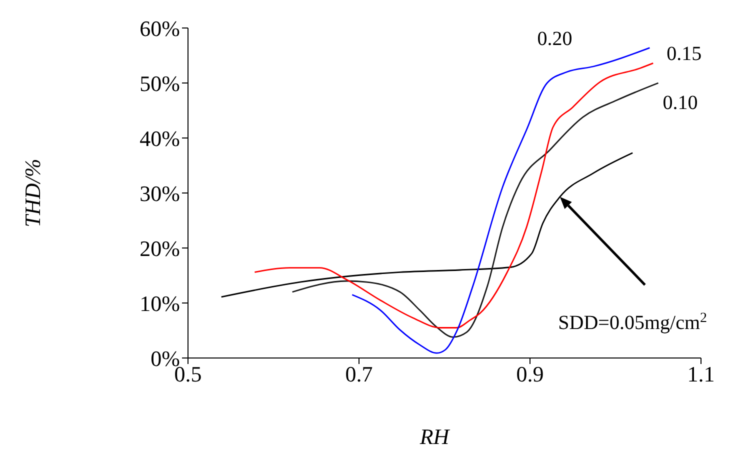  Describe the element at coordinates (680, 103) in the screenshot. I see `series-label: 0.10` at that location.